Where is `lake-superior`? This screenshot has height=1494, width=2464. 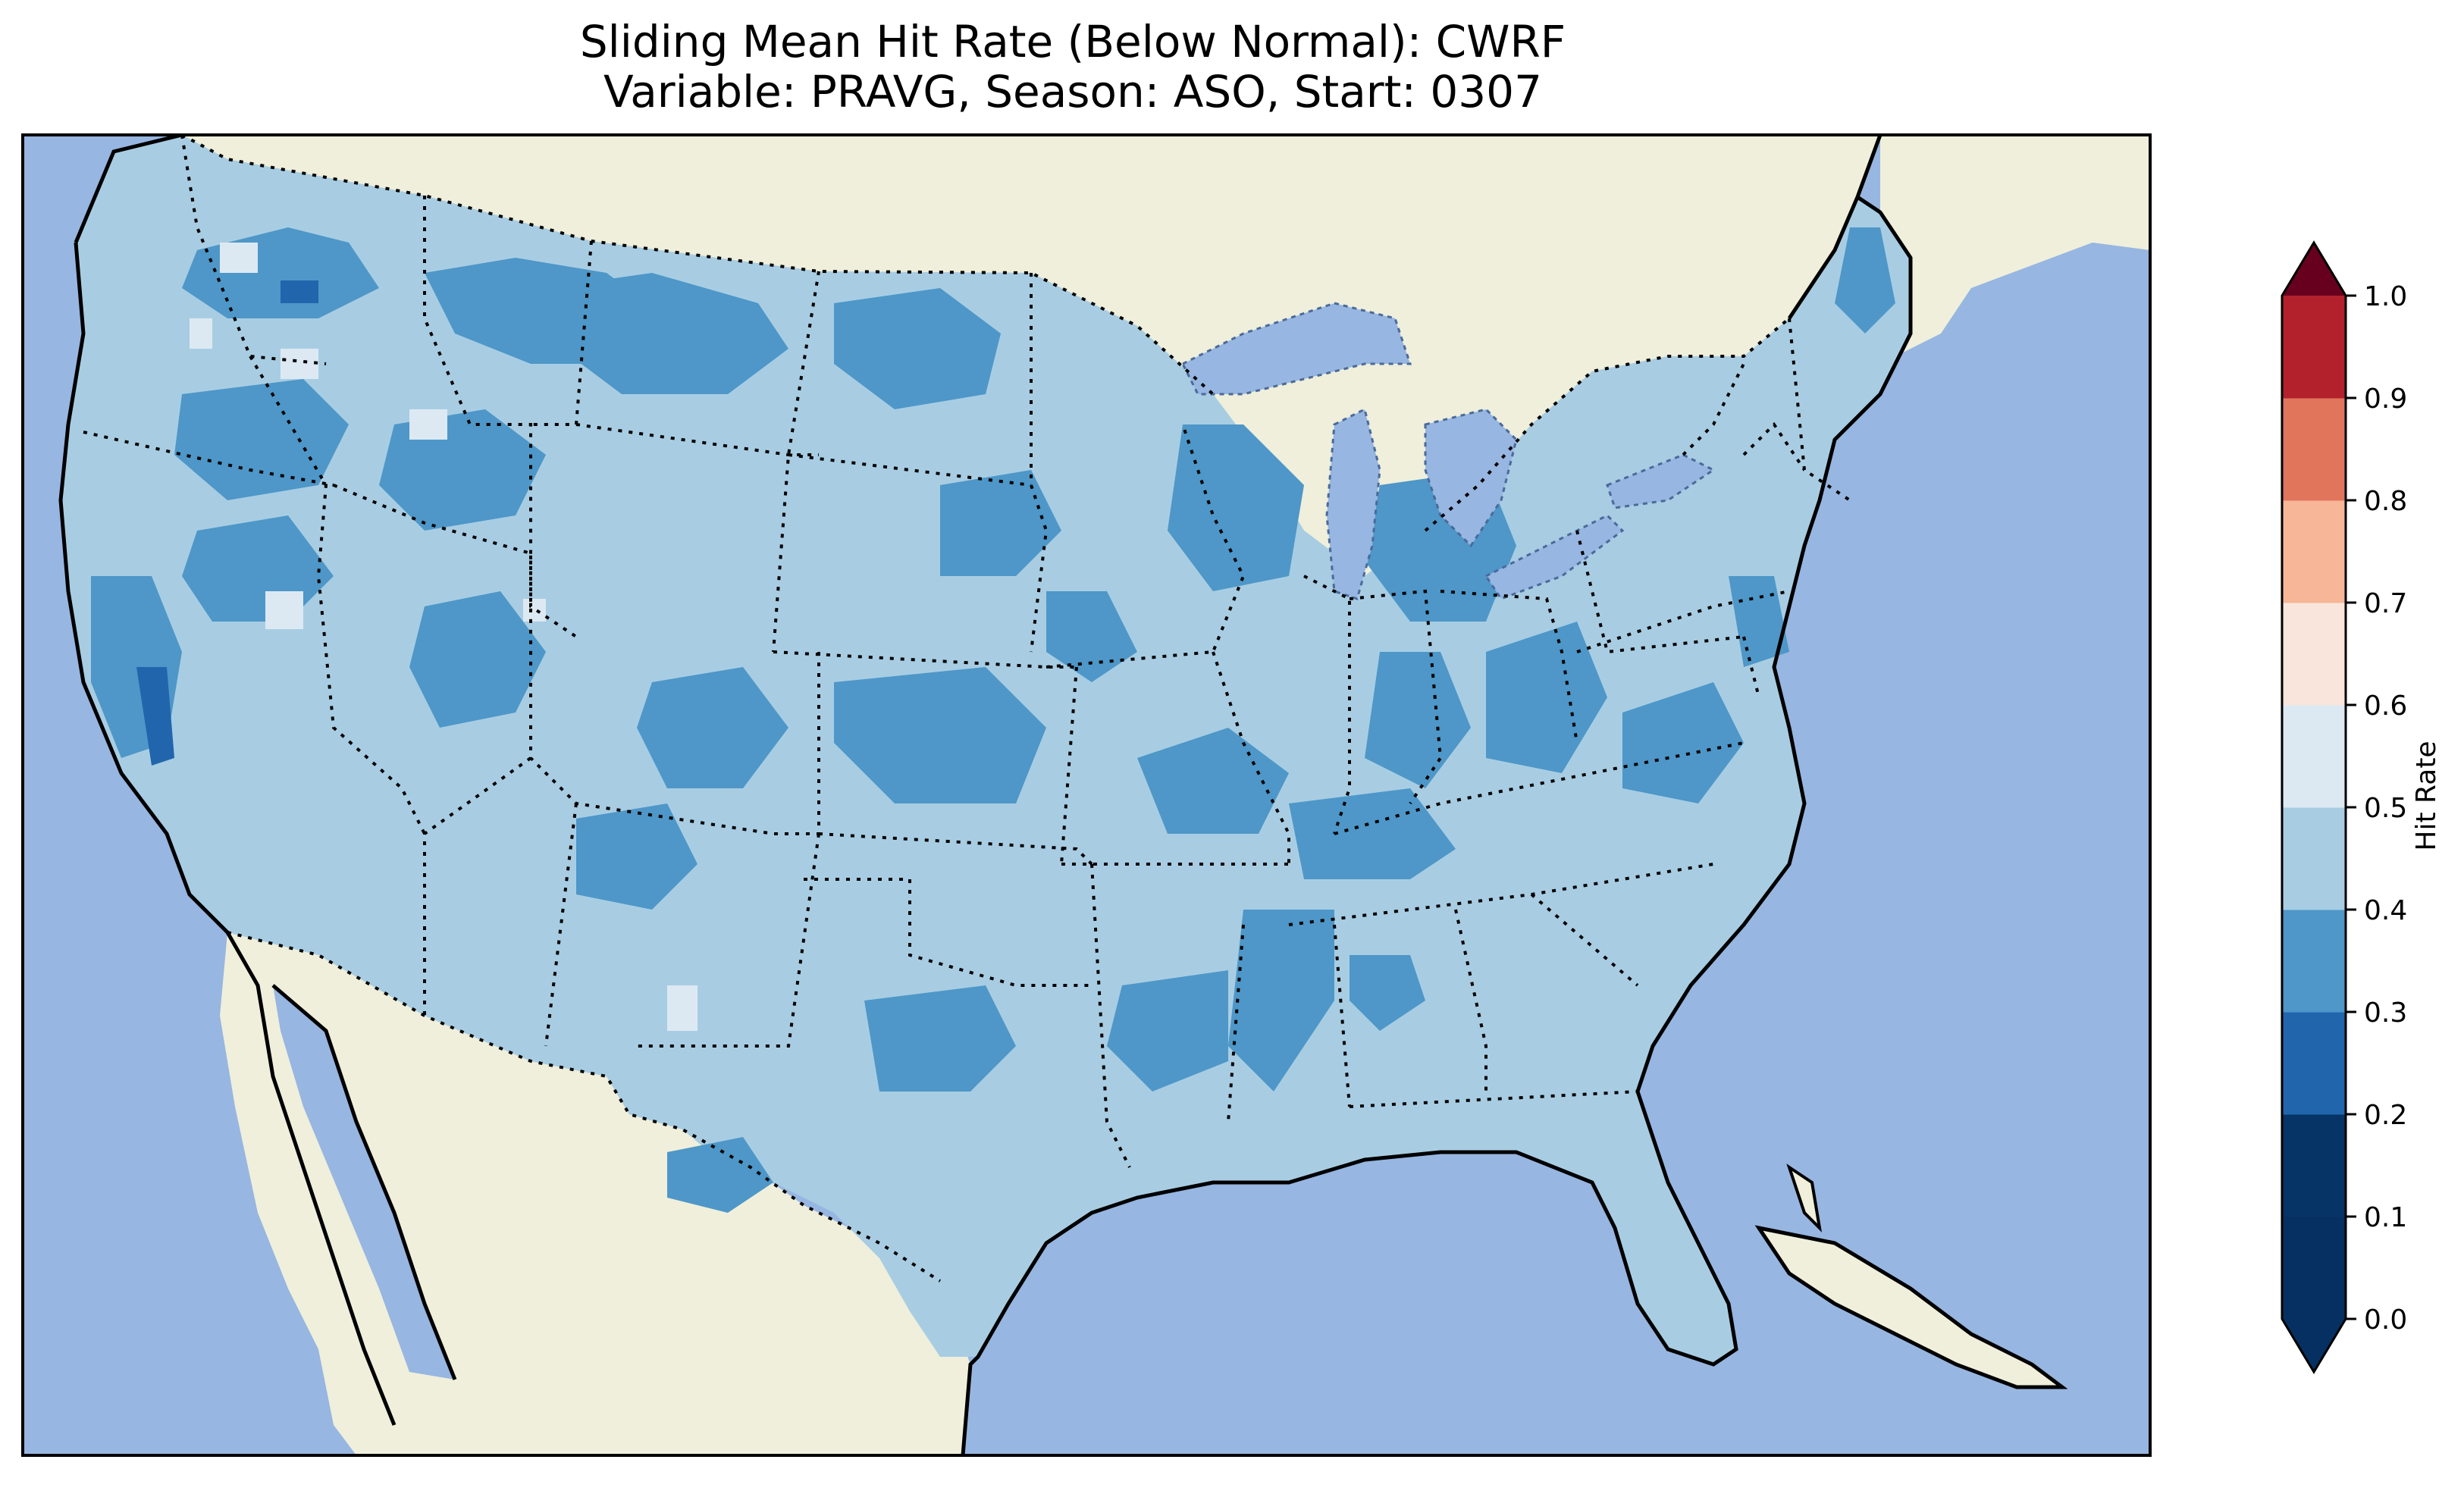 lake-superior is located at coordinates (1296, 349).